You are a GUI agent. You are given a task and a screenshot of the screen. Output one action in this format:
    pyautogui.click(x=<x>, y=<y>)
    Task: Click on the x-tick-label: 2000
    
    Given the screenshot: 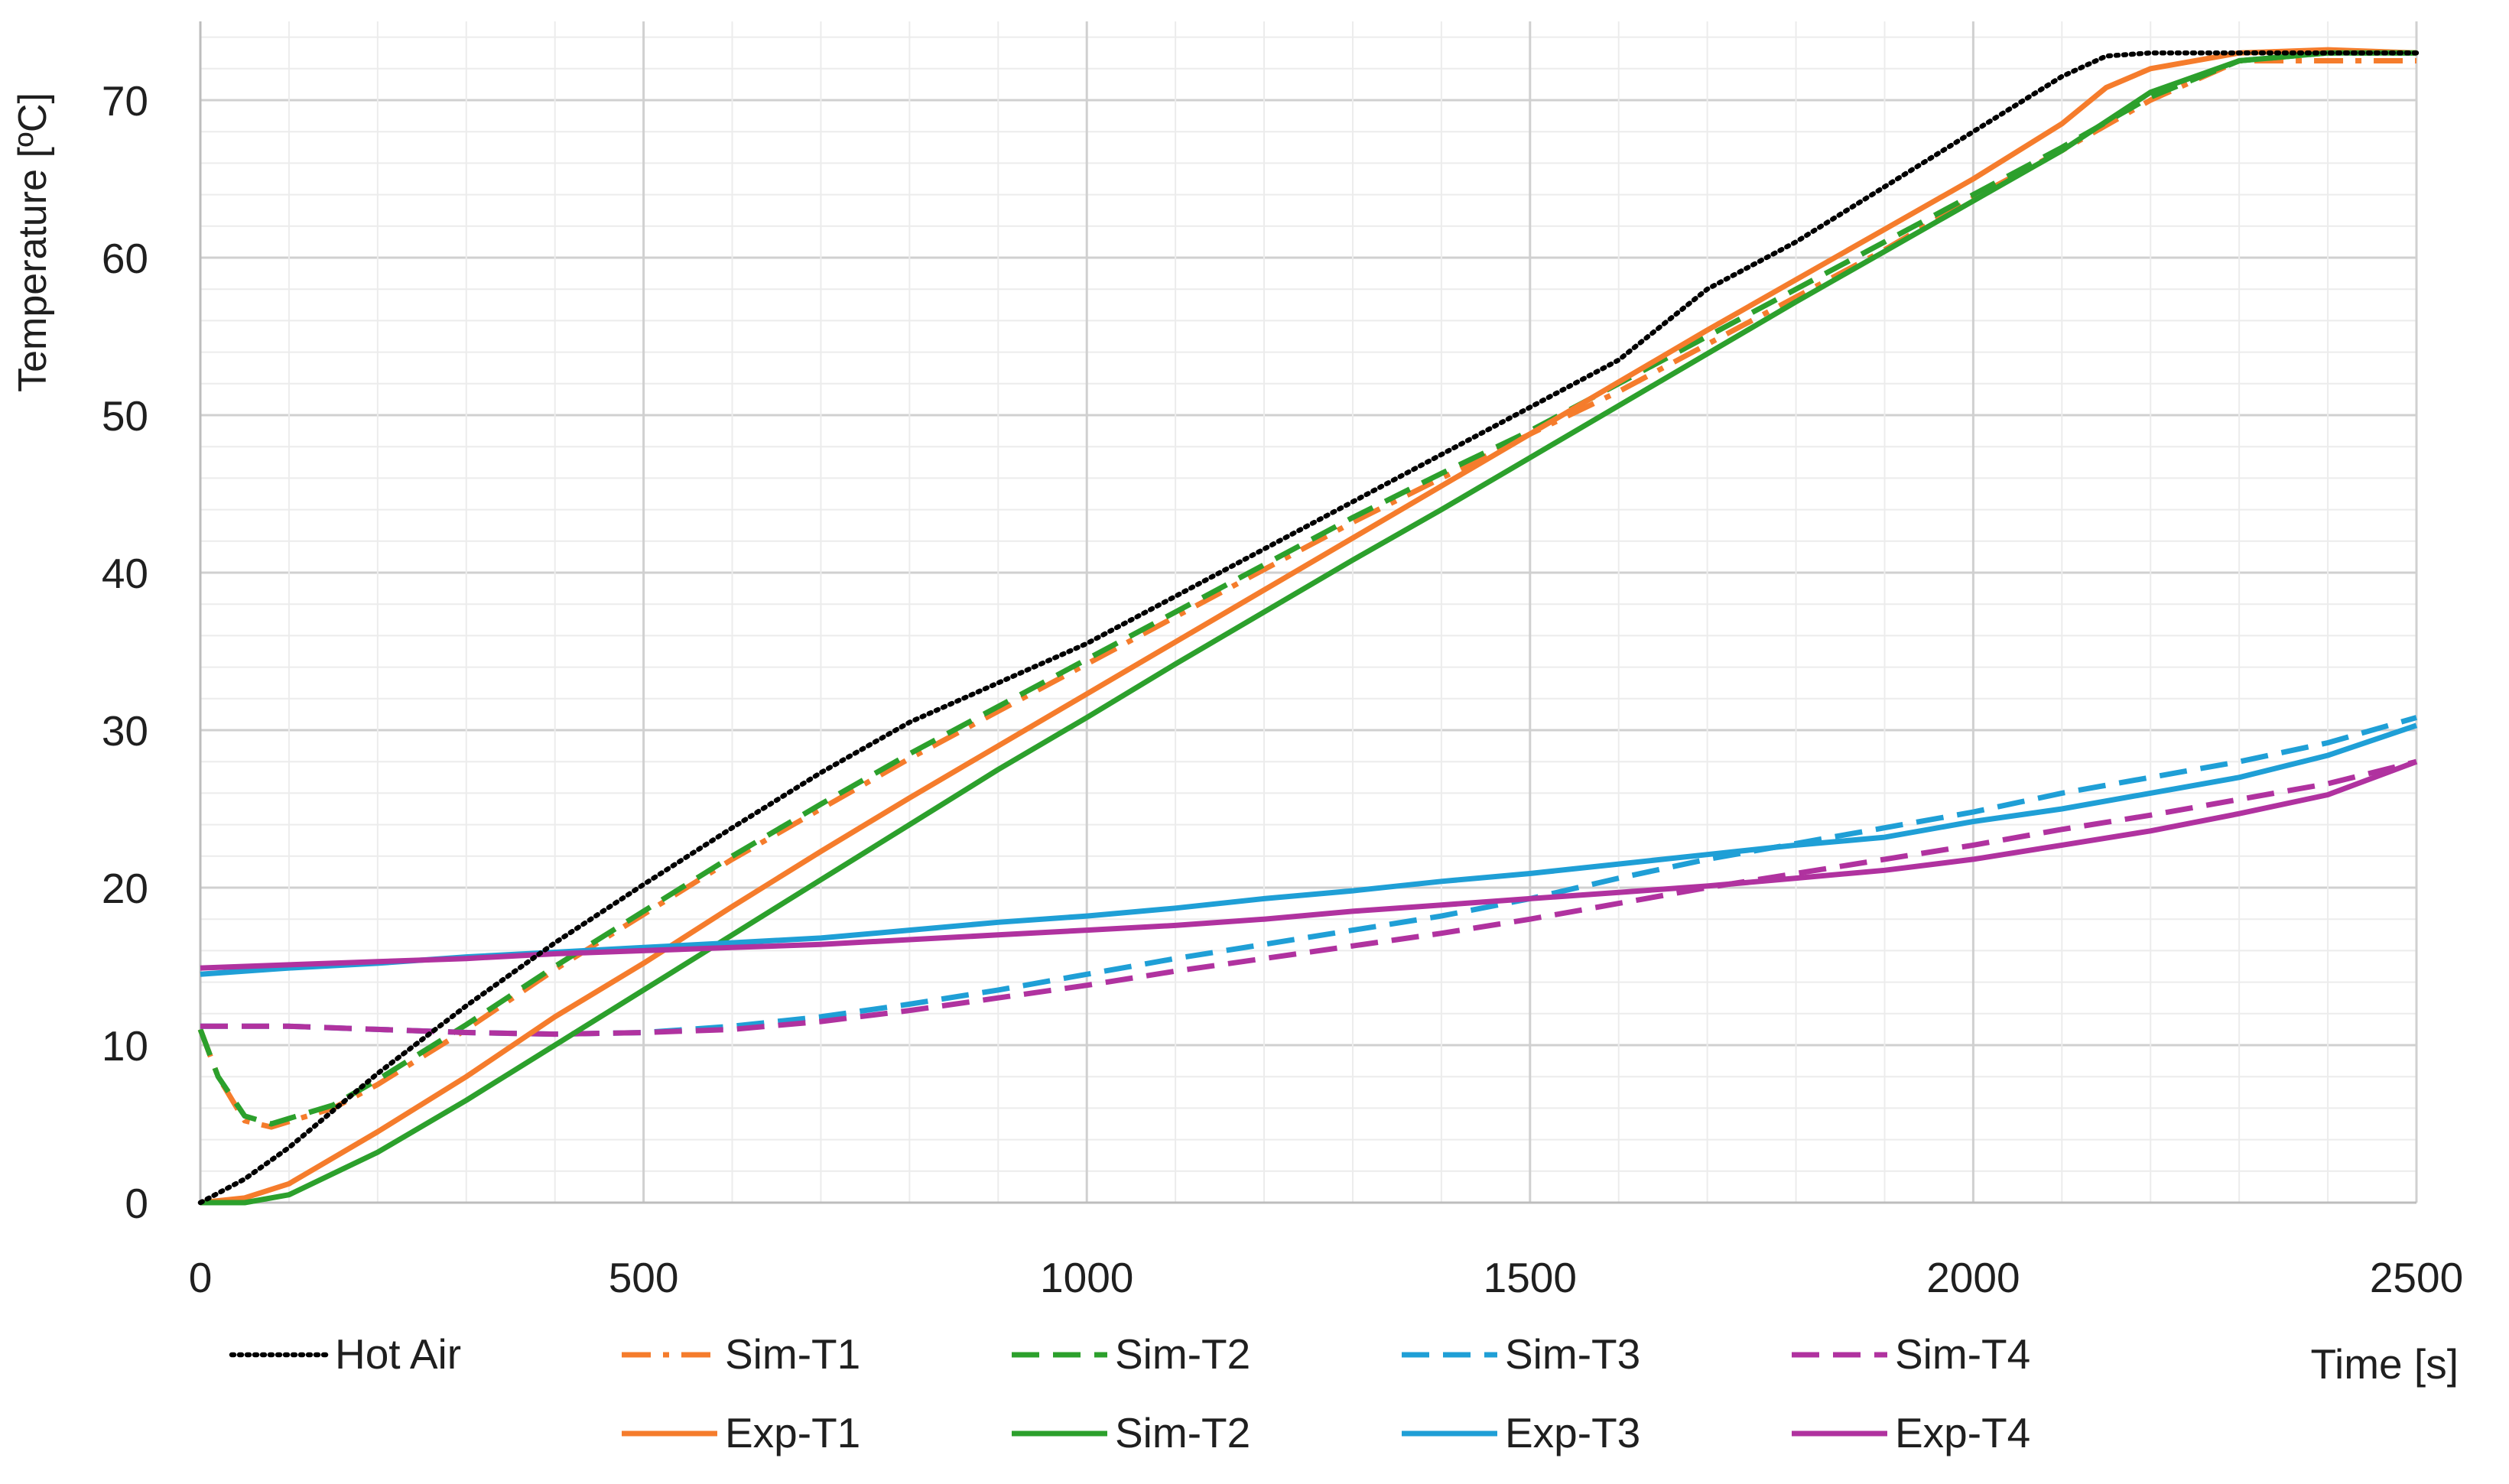 What is the action you would take?
    pyautogui.click(x=1973, y=1277)
    